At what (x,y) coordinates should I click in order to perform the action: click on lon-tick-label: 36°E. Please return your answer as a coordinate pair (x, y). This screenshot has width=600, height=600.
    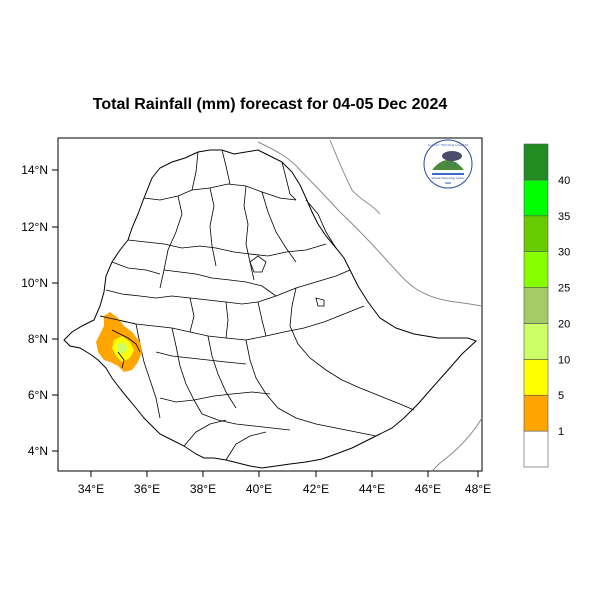
    Looking at the image, I should click on (147, 489).